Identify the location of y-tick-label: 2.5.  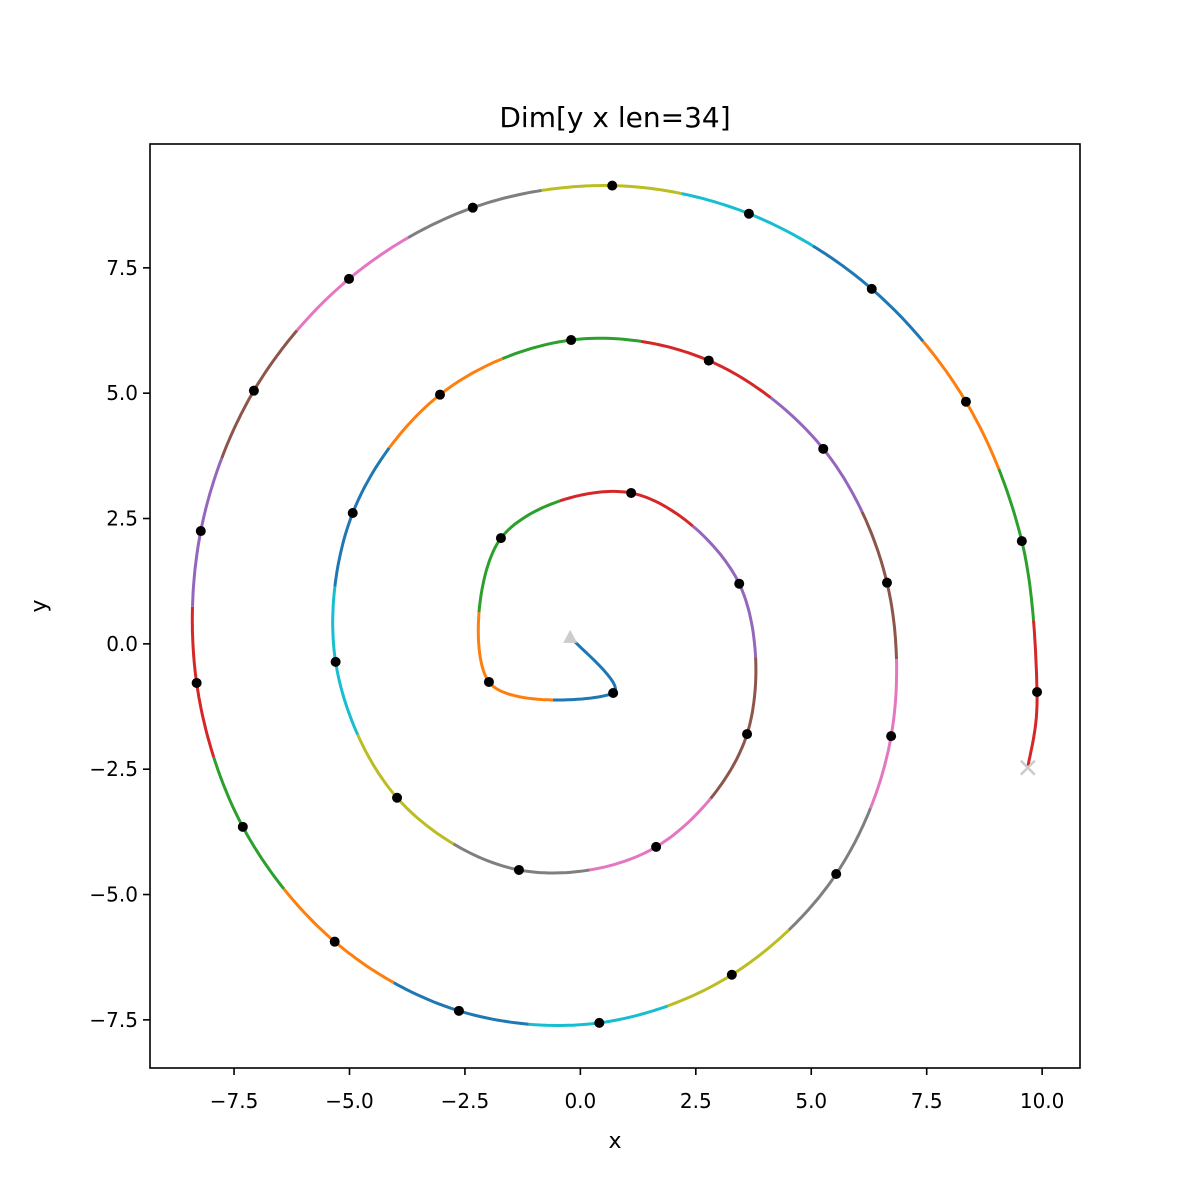
(122, 519).